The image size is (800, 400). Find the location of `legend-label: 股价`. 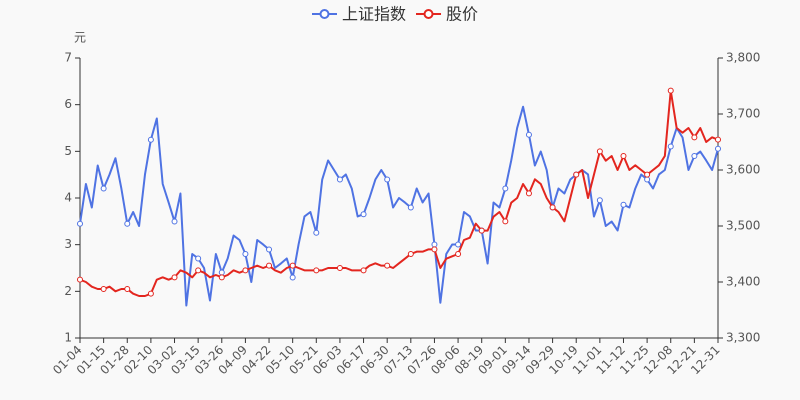

legend-label: 股价 is located at coordinates (462, 14).